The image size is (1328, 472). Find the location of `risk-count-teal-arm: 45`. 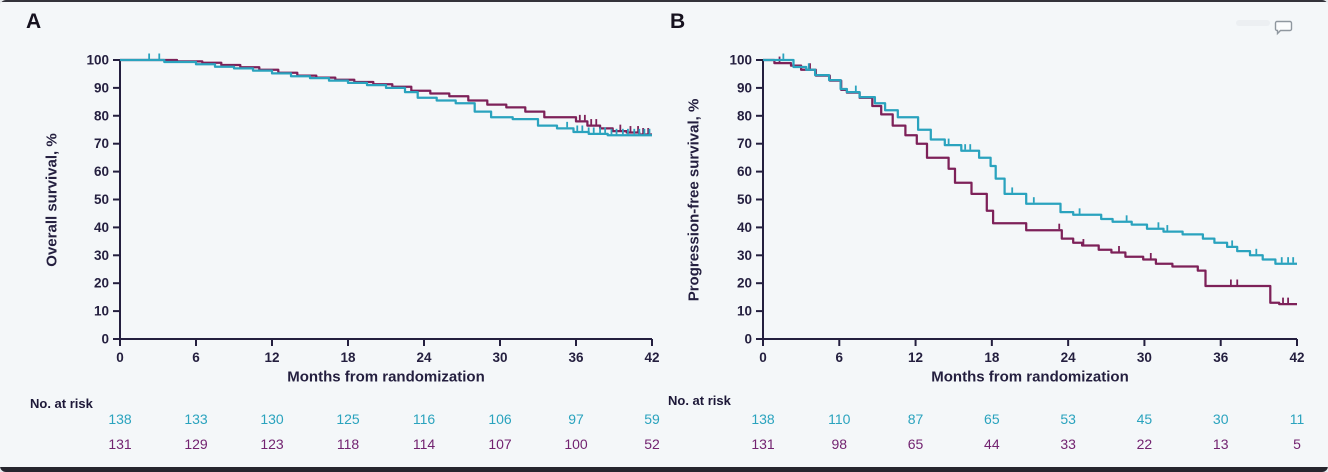

risk-count-teal-arm: 45 is located at coordinates (1144, 419).